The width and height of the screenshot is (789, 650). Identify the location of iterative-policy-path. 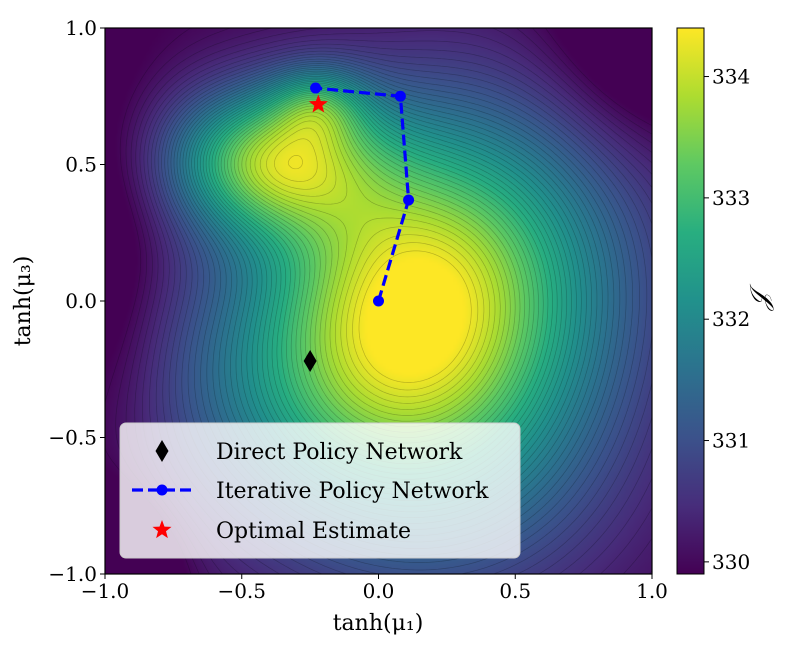
(363, 194).